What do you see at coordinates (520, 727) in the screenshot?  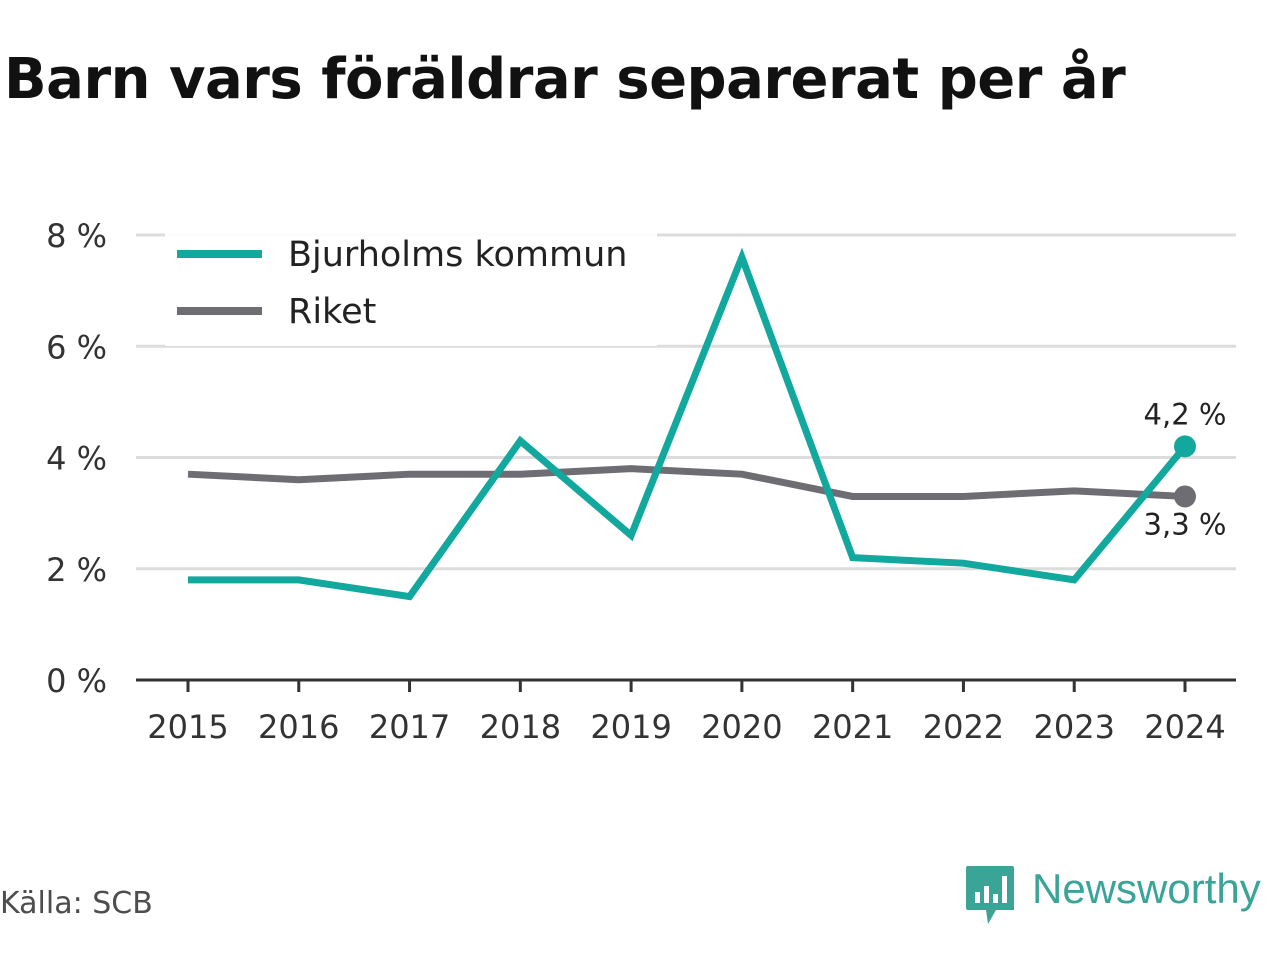 I see `x-tick-label: 2018` at bounding box center [520, 727].